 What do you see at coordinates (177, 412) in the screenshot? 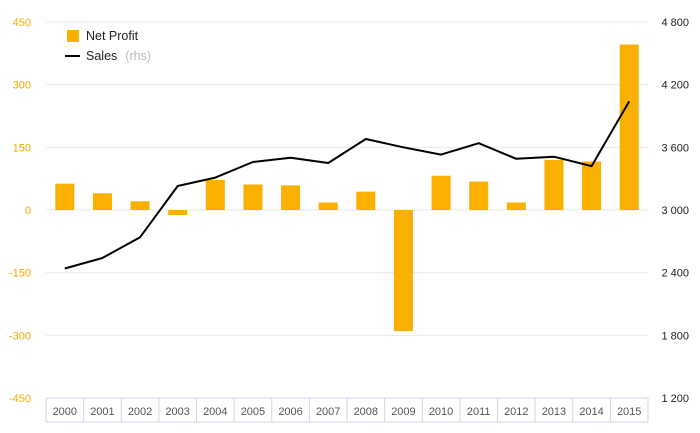
I see `x-tick-label: 2003` at bounding box center [177, 412].